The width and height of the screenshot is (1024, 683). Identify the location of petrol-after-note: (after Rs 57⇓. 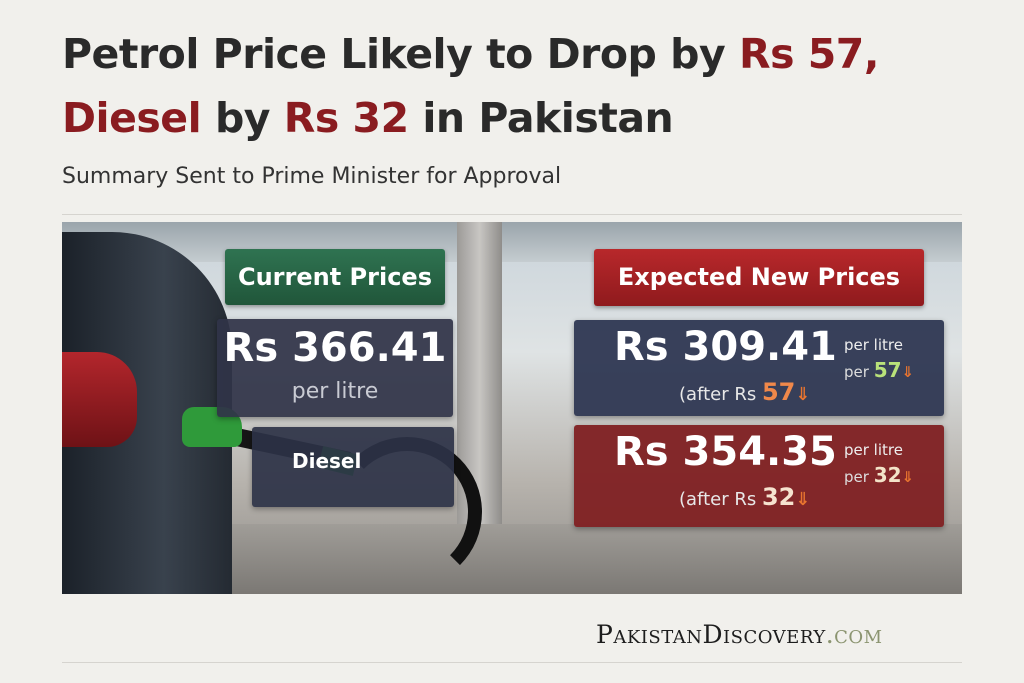
(744, 392).